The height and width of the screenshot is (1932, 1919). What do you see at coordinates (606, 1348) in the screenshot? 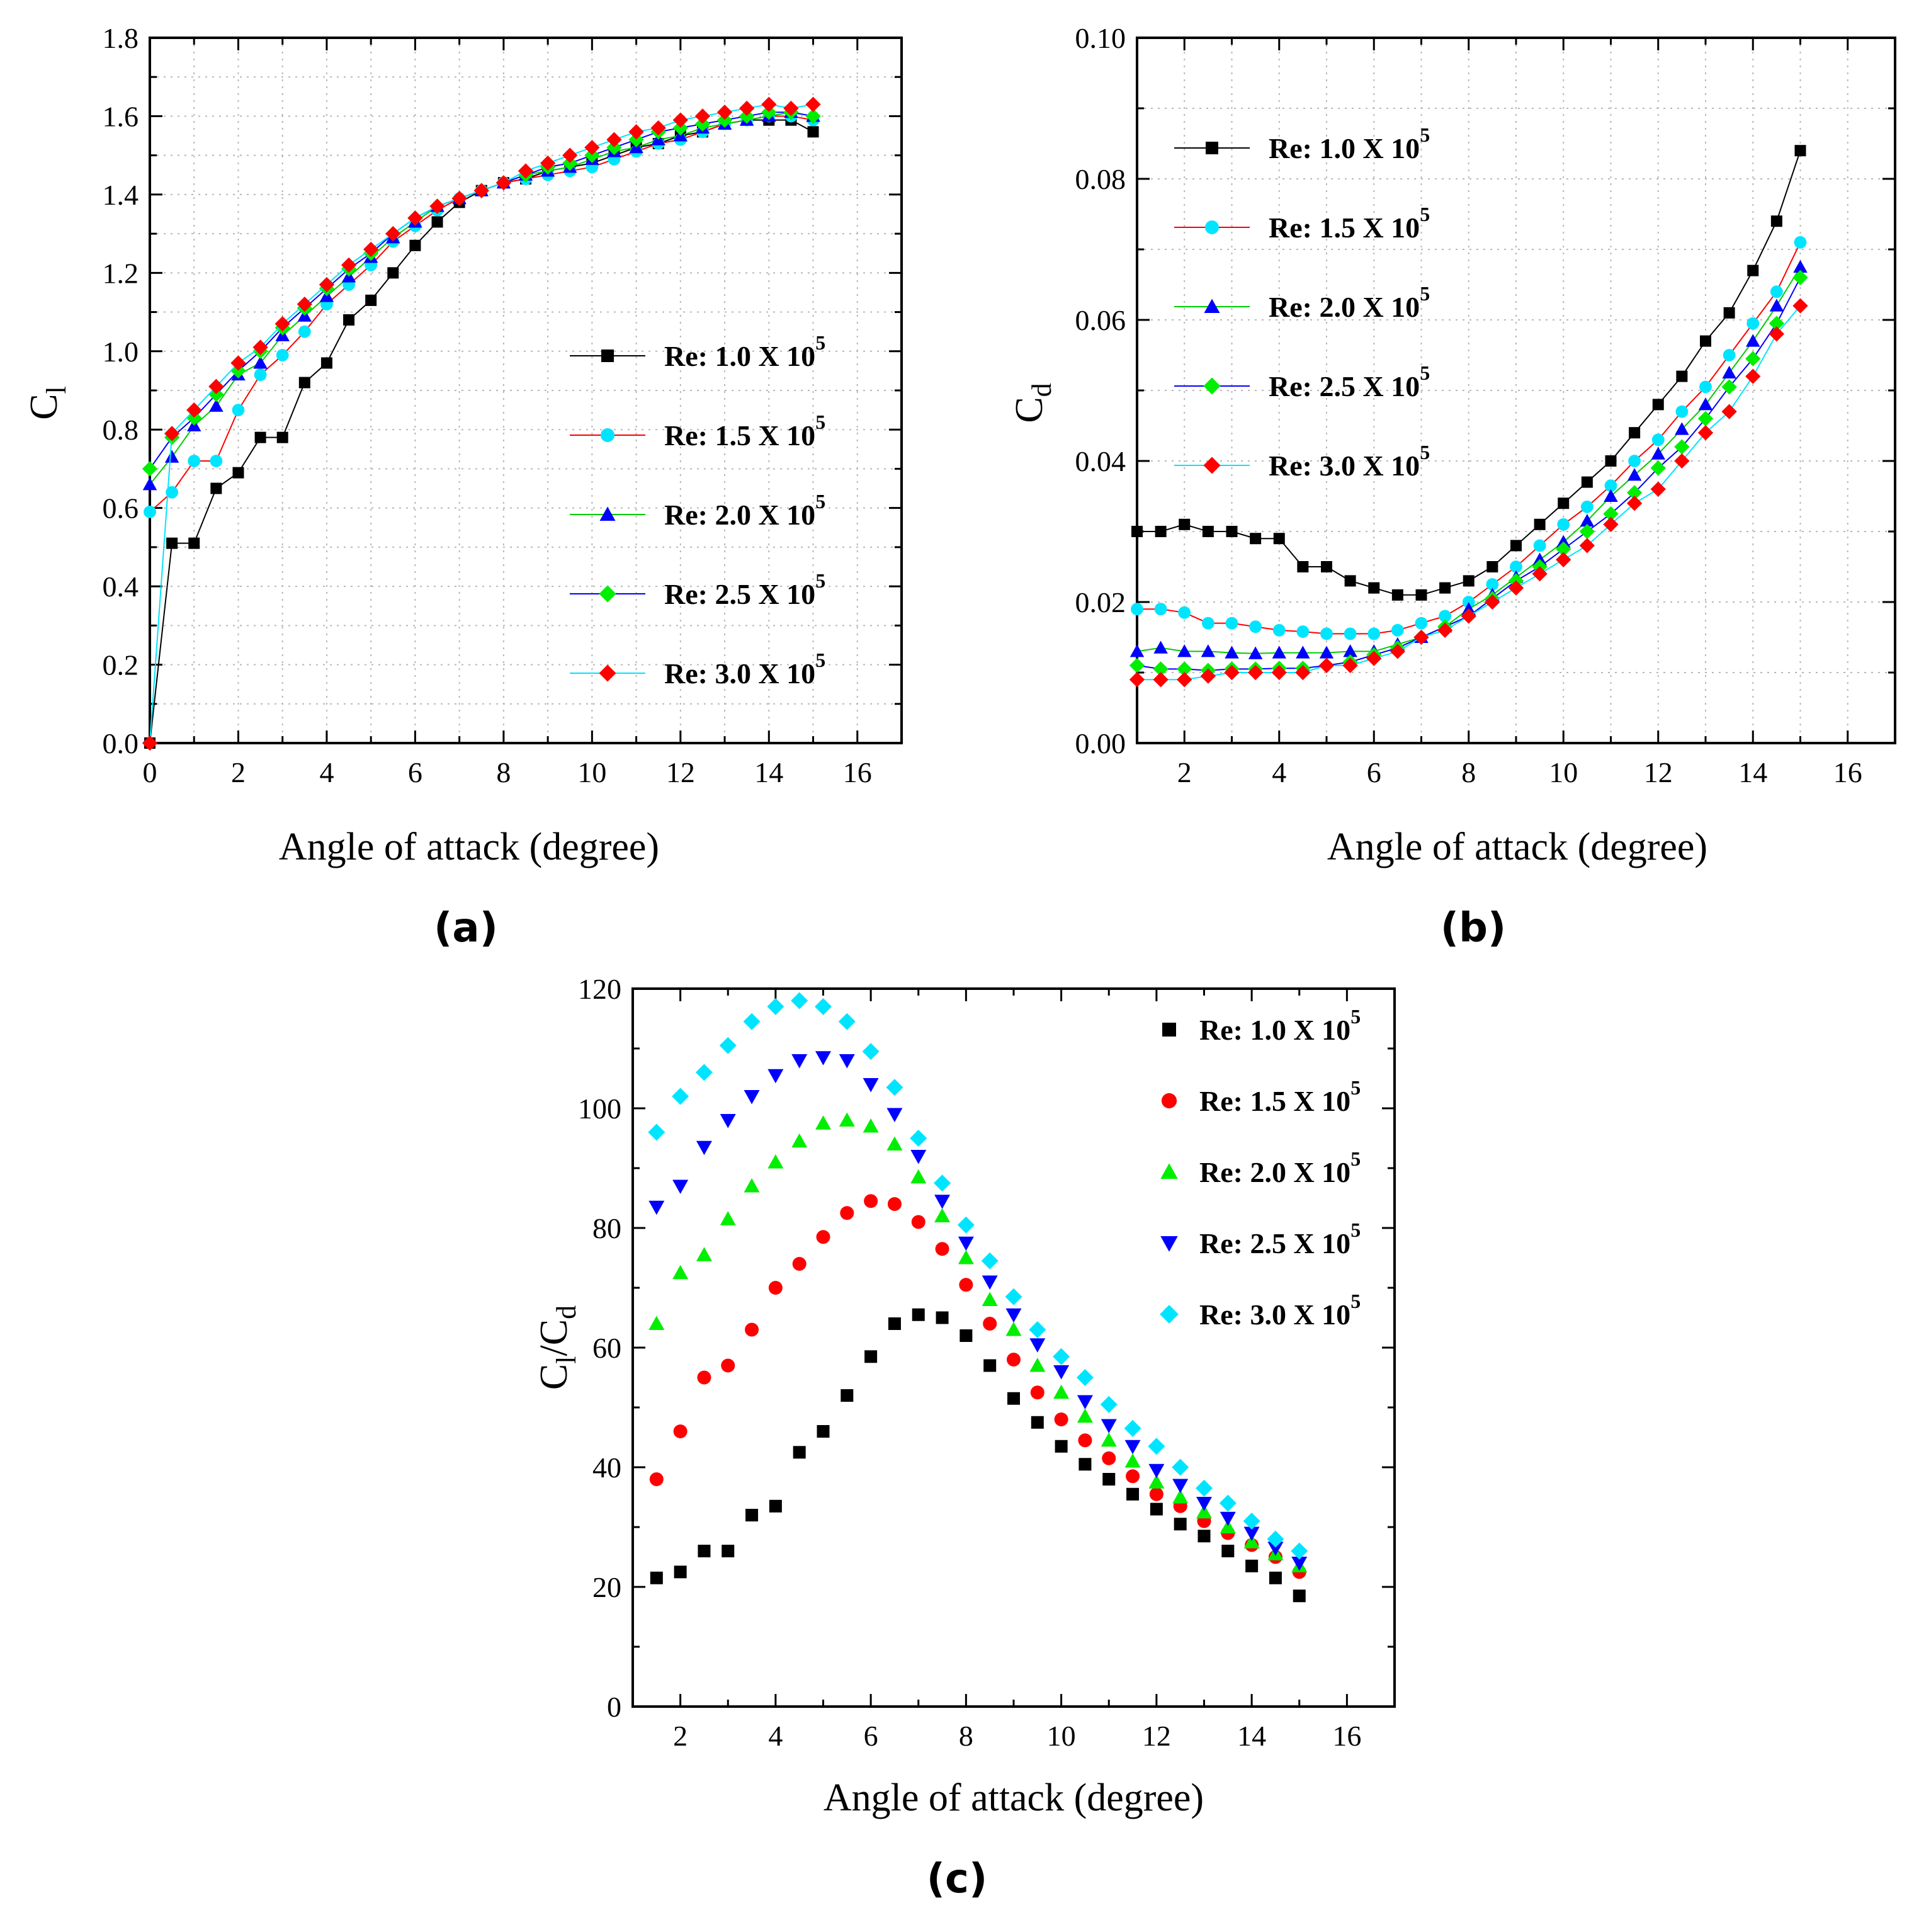
I see `y-tick-label: 60` at bounding box center [606, 1348].